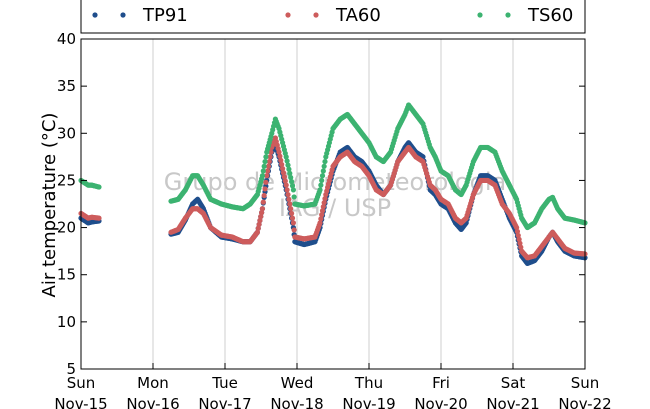  What do you see at coordinates (66, 133) in the screenshot?
I see `y-tick-label: 30` at bounding box center [66, 133].